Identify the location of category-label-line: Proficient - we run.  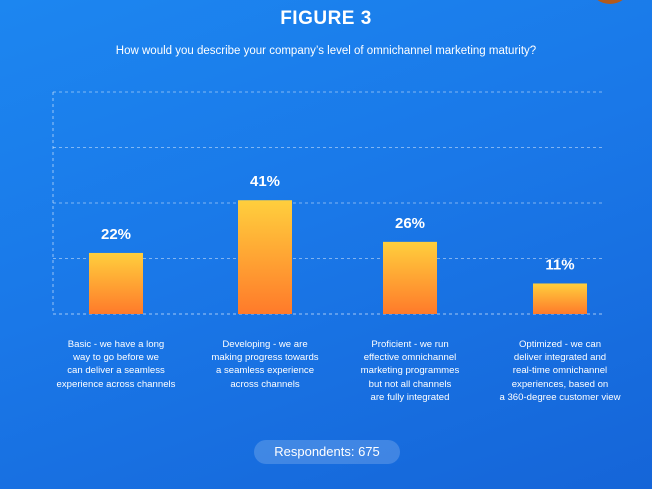
(410, 344).